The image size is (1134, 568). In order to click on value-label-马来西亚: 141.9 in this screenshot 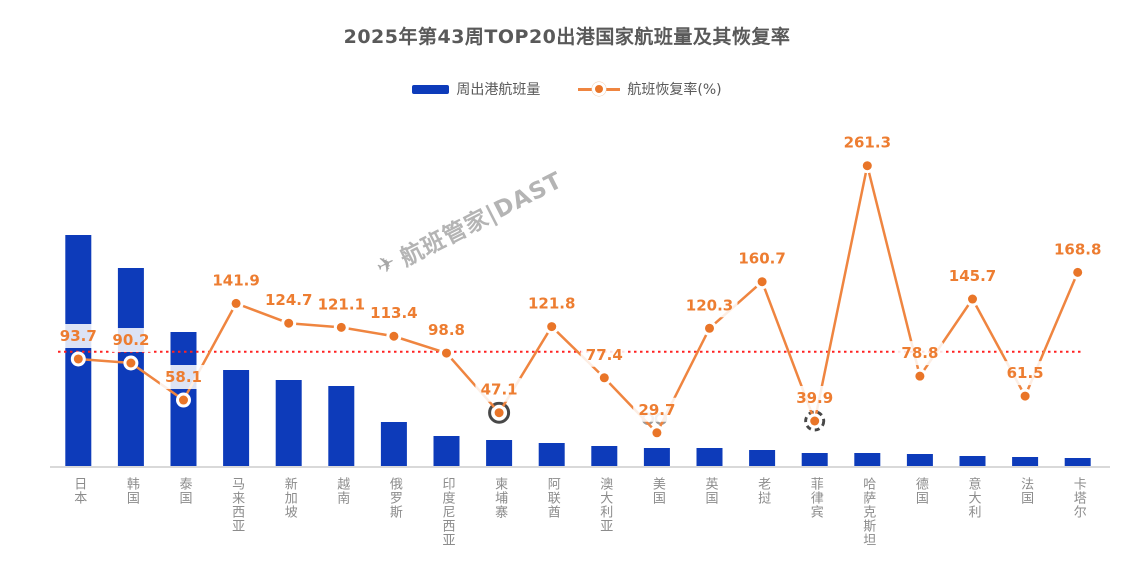, I will do `click(235, 280)`.